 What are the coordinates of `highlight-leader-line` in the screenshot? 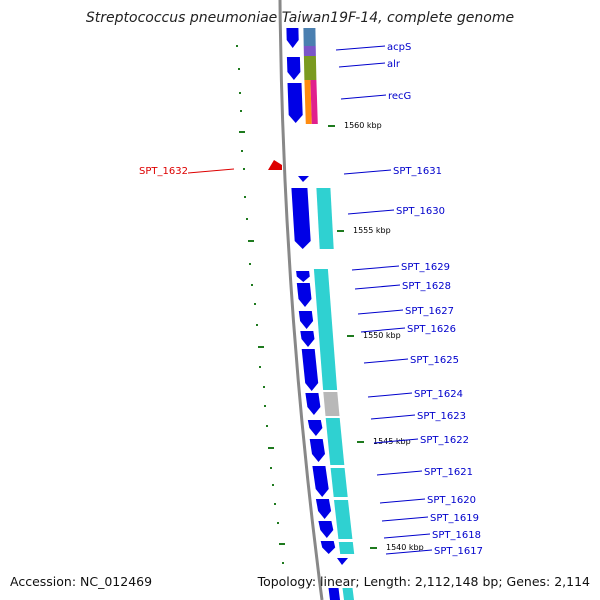 It's located at (211, 171).